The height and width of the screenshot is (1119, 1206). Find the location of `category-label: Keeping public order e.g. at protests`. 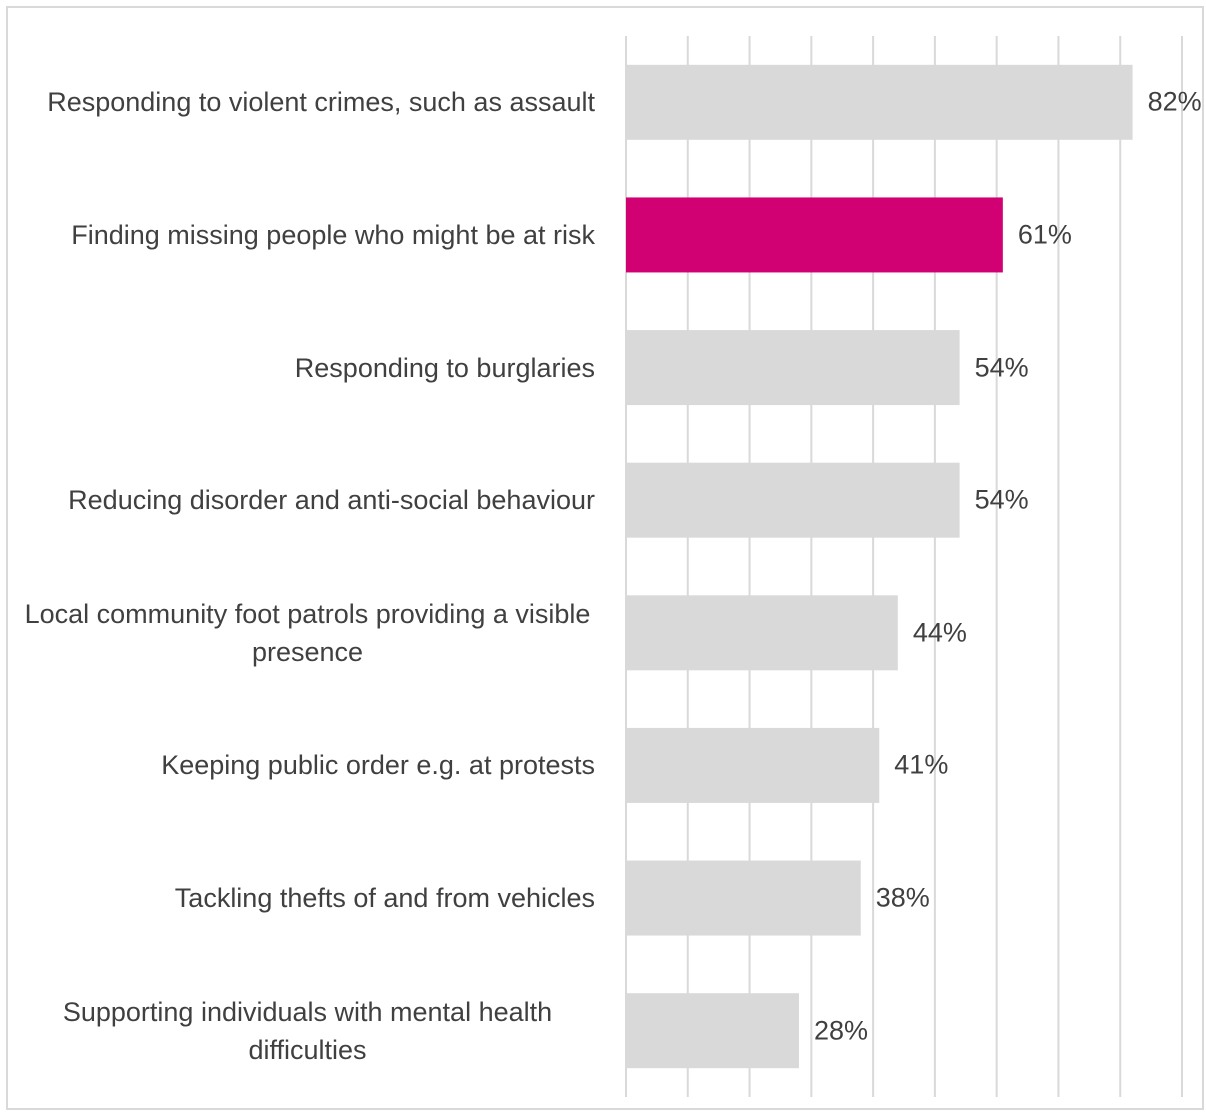

category-label: Keeping public order e.g. at protests is located at coordinates (378, 765).